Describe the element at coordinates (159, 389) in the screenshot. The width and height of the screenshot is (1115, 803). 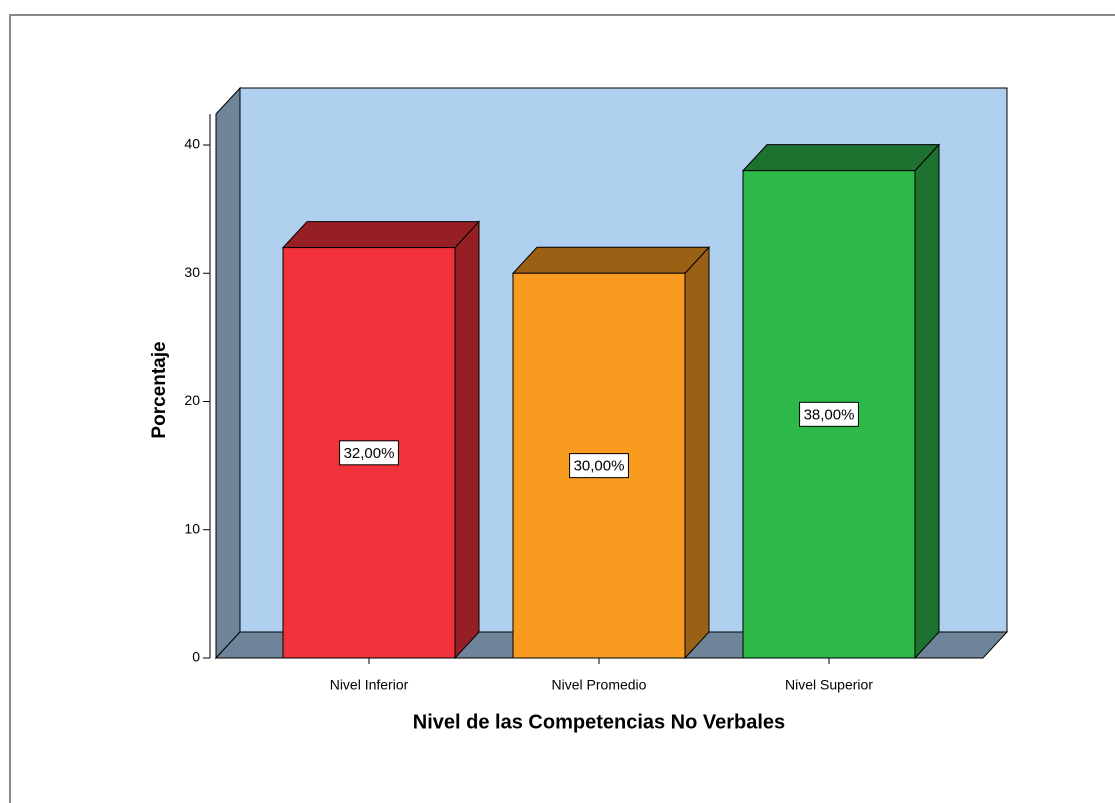
I see `y-axis-title: Porcentaje` at that location.